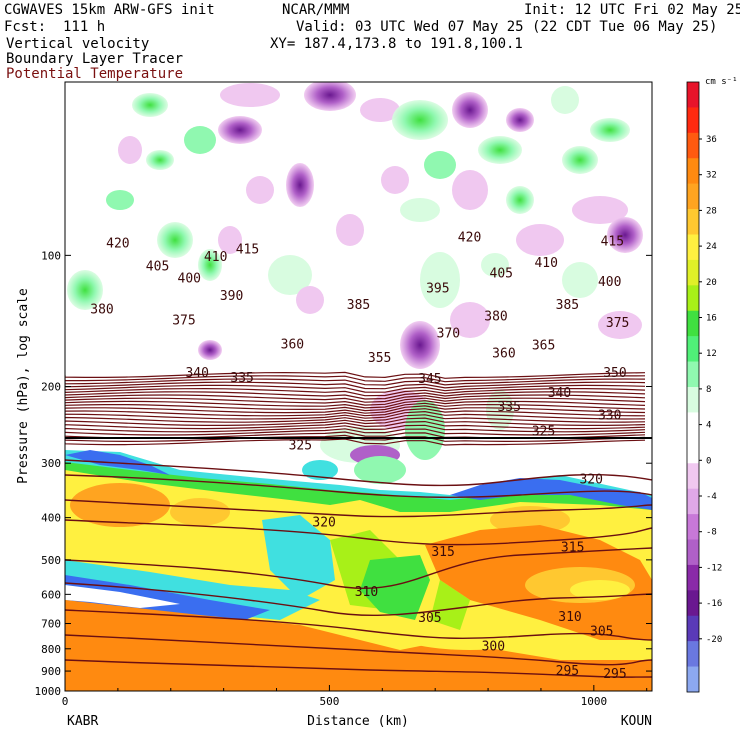  What do you see at coordinates (704, 387) in the screenshot?
I see `colorbar: 36 32 28 24 20 16 12 8 4 0 -4 -8 -12 -16 -20` at bounding box center [704, 387].